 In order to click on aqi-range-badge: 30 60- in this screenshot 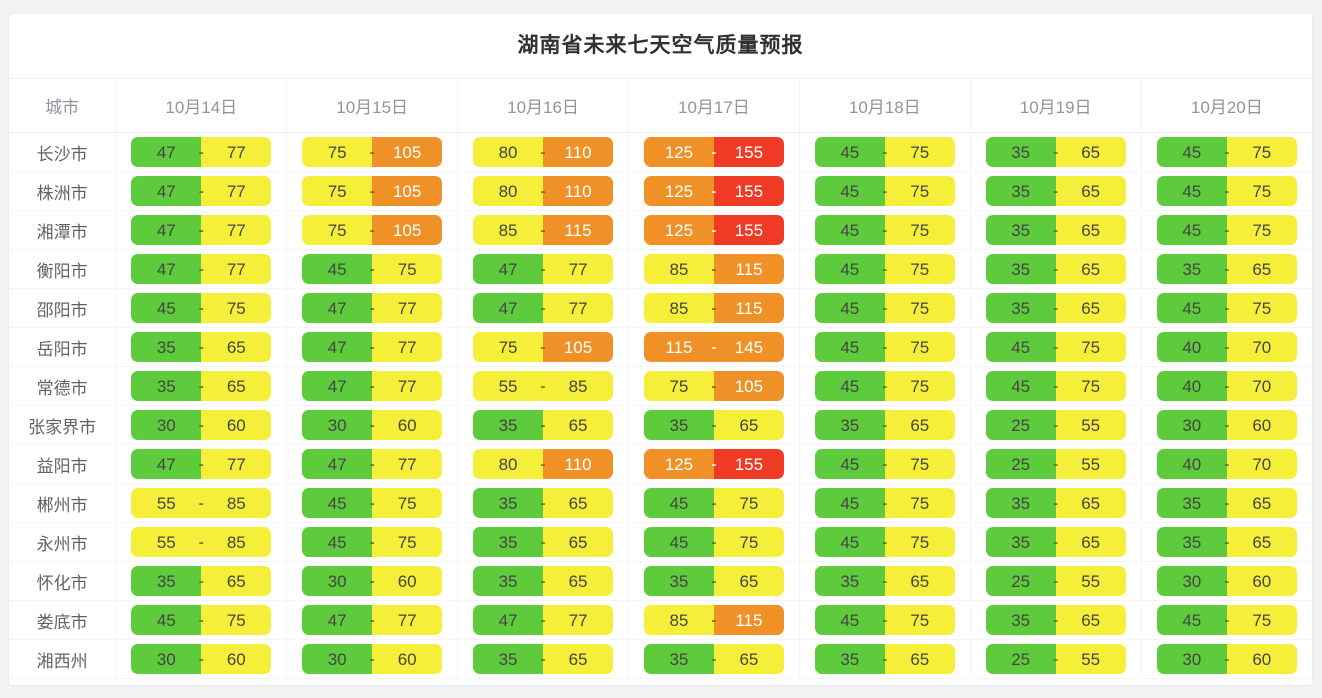, I will do `click(1226, 425)`.